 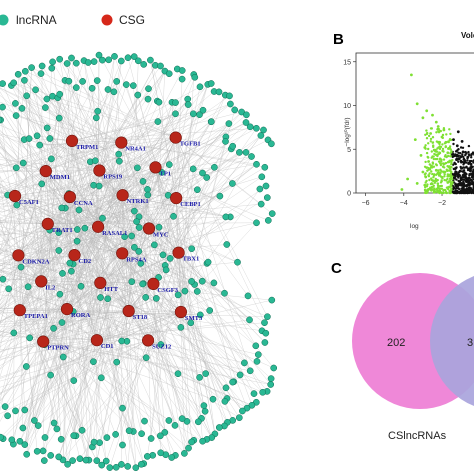 What do you see at coordinates (136, 259) in the screenshot?
I see `gene-label: RPS4A` at bounding box center [136, 259].